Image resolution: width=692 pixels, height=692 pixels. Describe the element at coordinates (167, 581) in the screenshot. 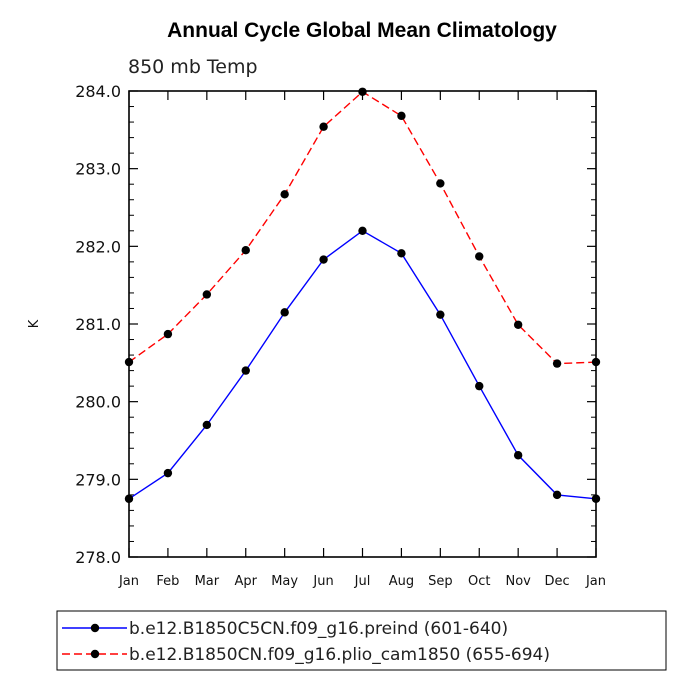

I see `x-tick-label: Feb` at that location.